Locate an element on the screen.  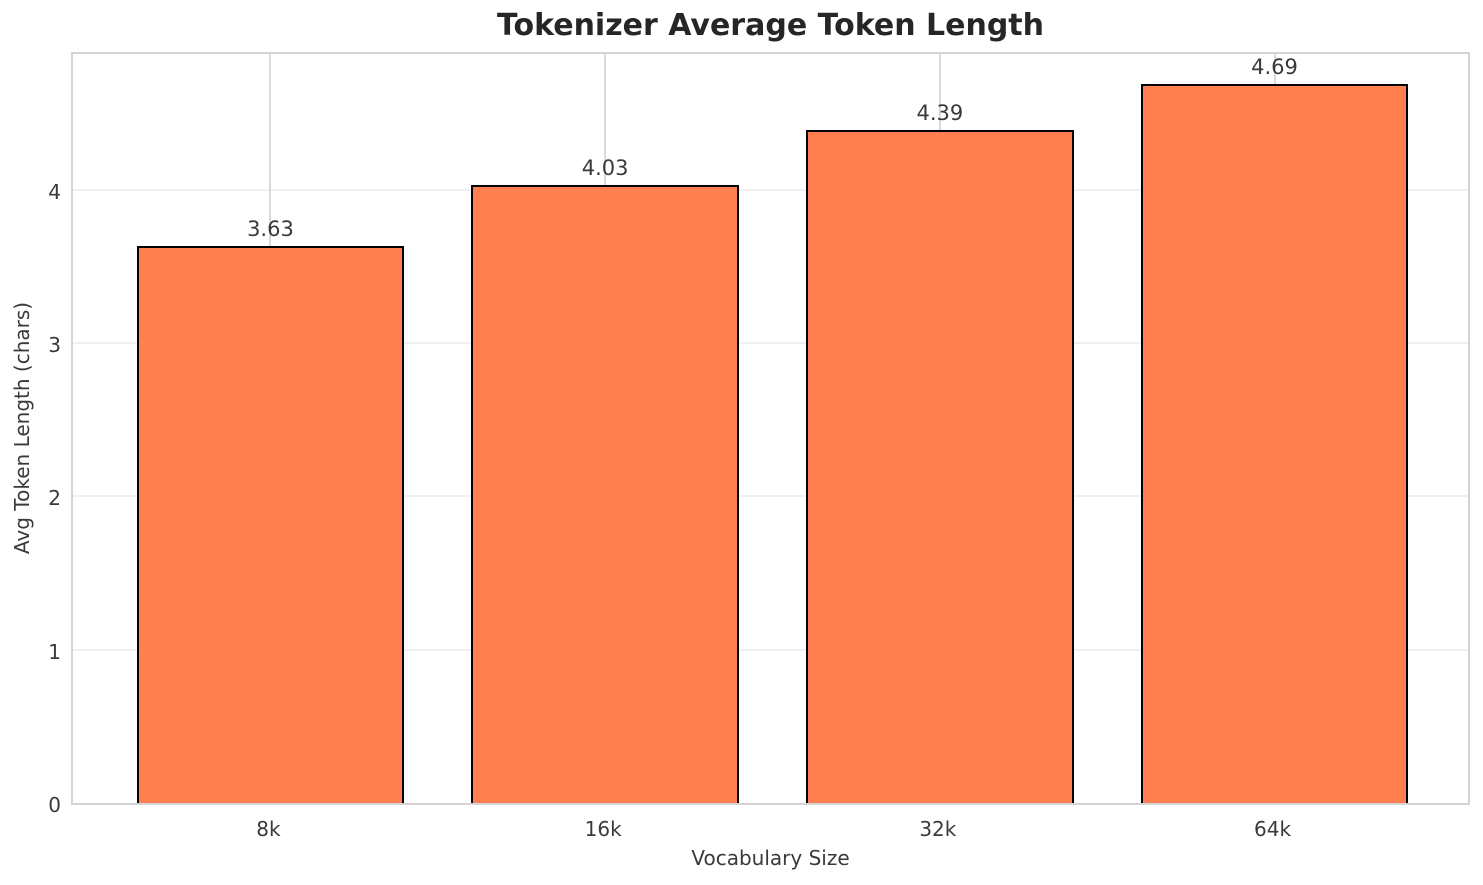
x-axis-label: Vocabulary Size is located at coordinates (770, 858).